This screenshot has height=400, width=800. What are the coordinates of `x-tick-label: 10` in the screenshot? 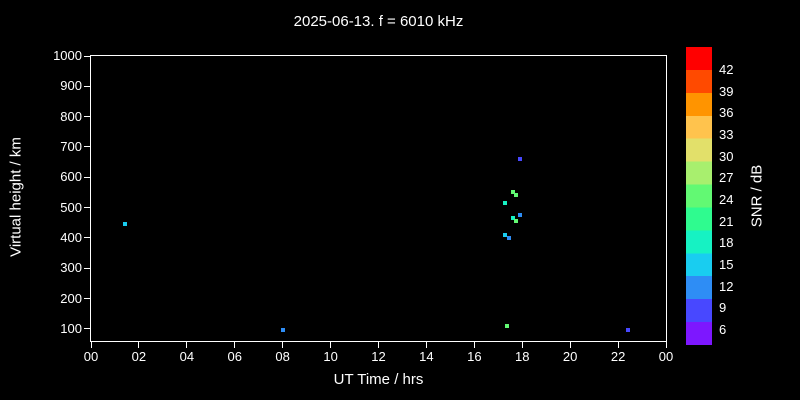 It's located at (330, 356).